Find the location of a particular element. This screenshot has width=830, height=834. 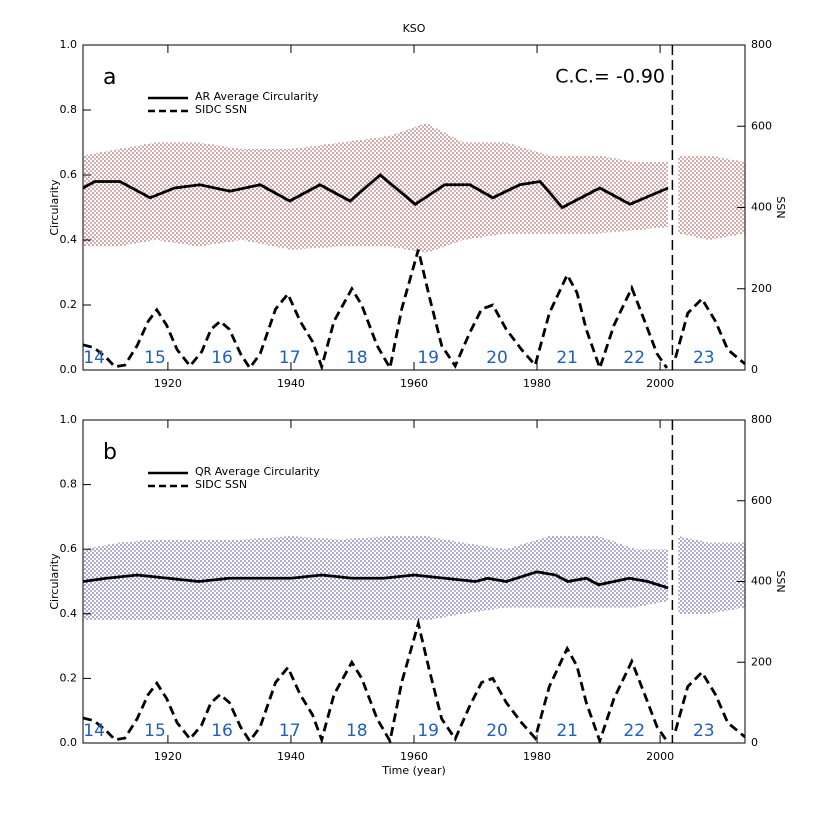

legend-label: AR Average Circularity is located at coordinates (257, 96).